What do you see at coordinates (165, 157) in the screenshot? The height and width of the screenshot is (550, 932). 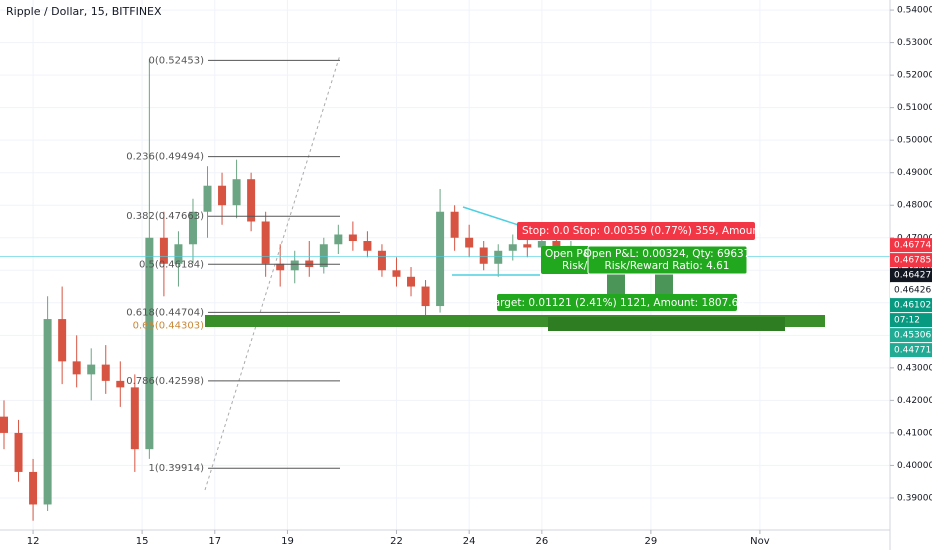 I see `fib-label: 0.236(0.49494)` at bounding box center [165, 157].